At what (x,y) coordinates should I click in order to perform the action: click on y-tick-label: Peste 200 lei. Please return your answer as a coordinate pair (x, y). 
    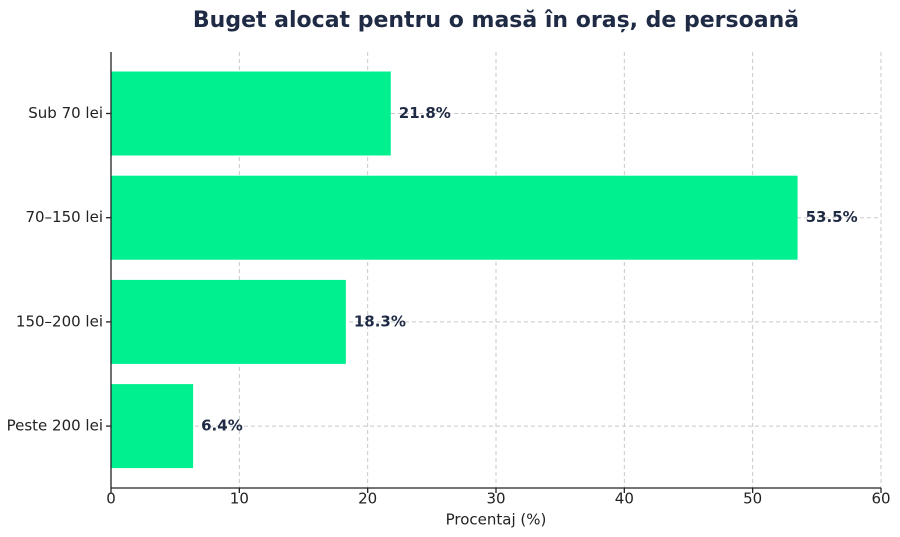
    Looking at the image, I should click on (55, 426).